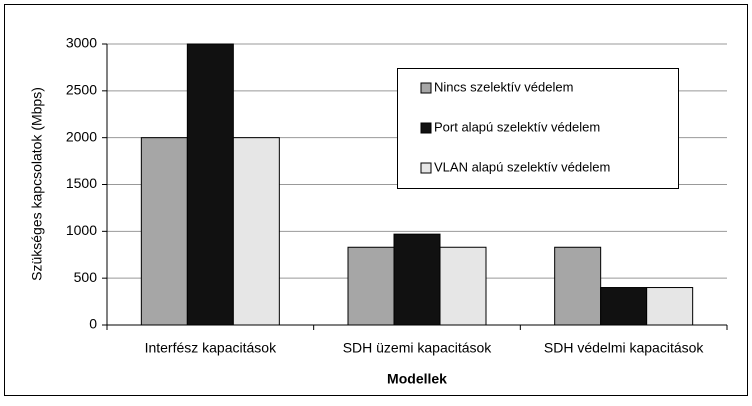  I want to click on y-tick-label: 1500, so click(81, 183).